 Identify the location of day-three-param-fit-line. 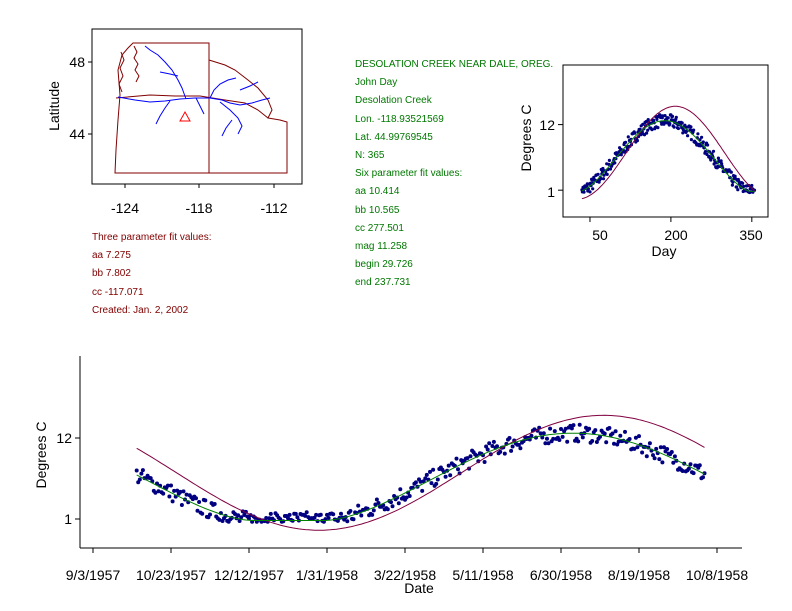
(668, 152).